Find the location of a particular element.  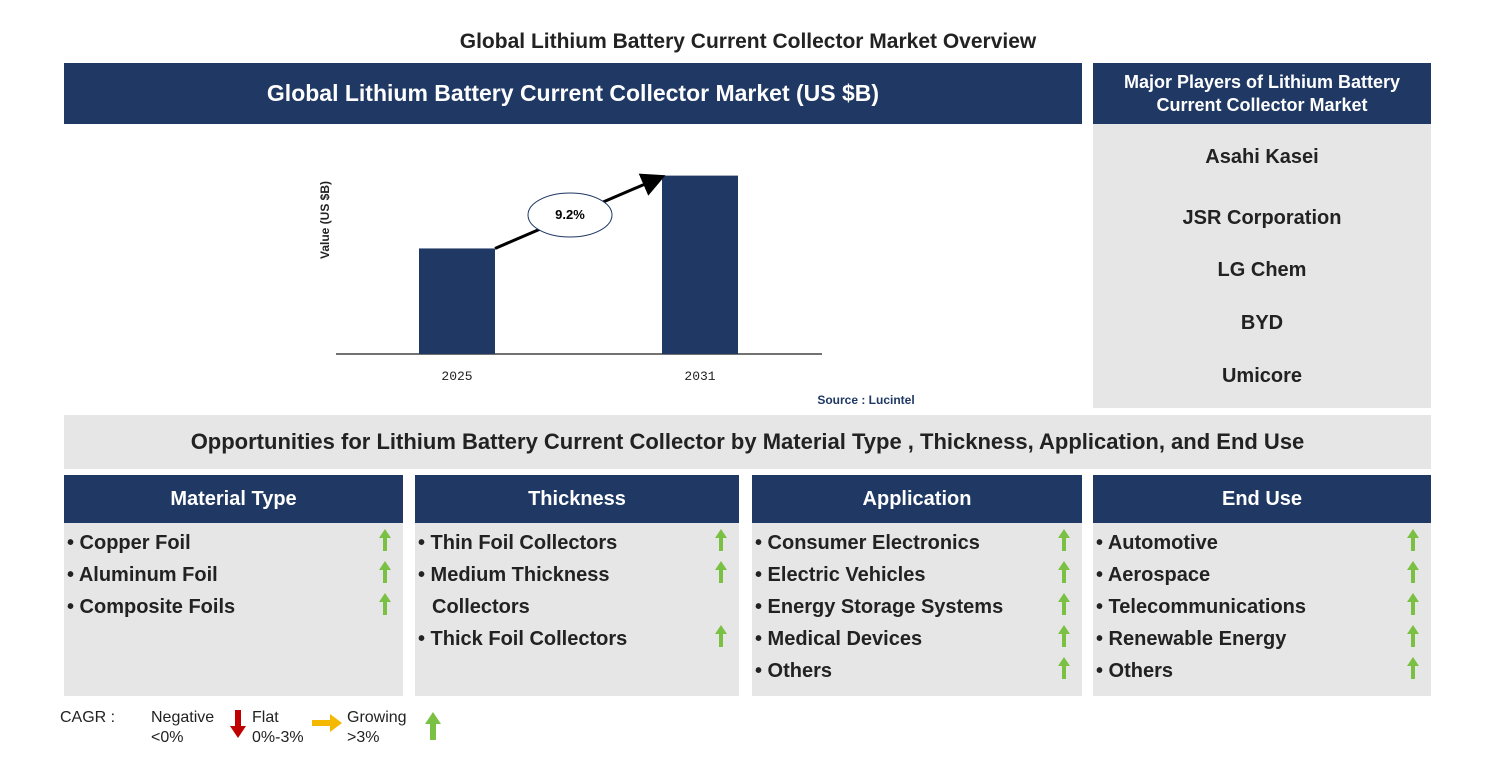

segment-header: End Use is located at coordinates (1262, 499).